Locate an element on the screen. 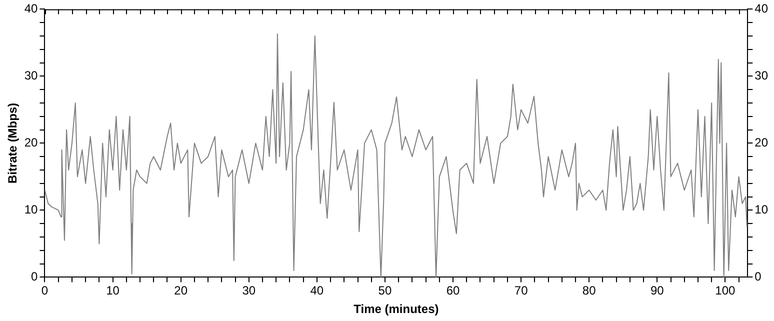  y-tick-label: 10 is located at coordinates (31, 209).